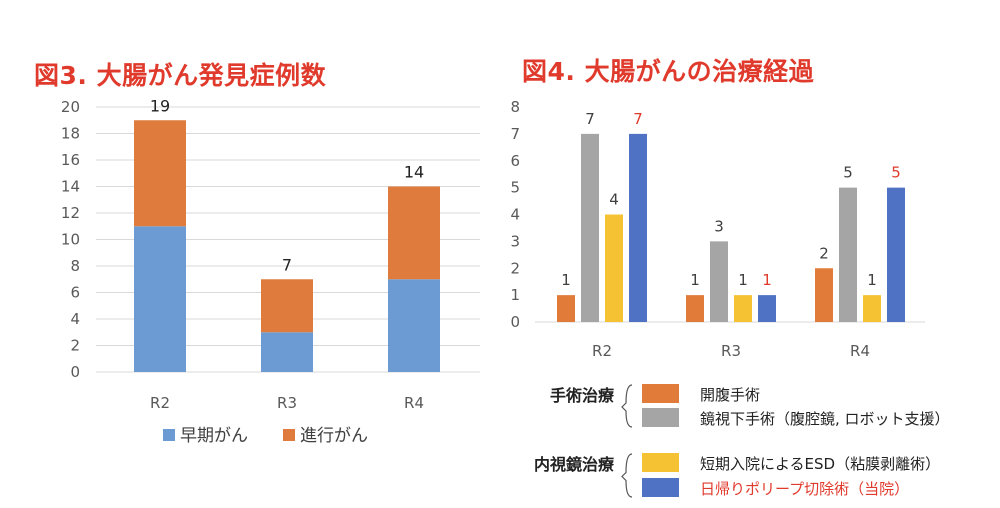 The width and height of the screenshot is (1000, 508). What do you see at coordinates (515, 215) in the screenshot?
I see `chart2-y-tick-label: 4` at bounding box center [515, 215].